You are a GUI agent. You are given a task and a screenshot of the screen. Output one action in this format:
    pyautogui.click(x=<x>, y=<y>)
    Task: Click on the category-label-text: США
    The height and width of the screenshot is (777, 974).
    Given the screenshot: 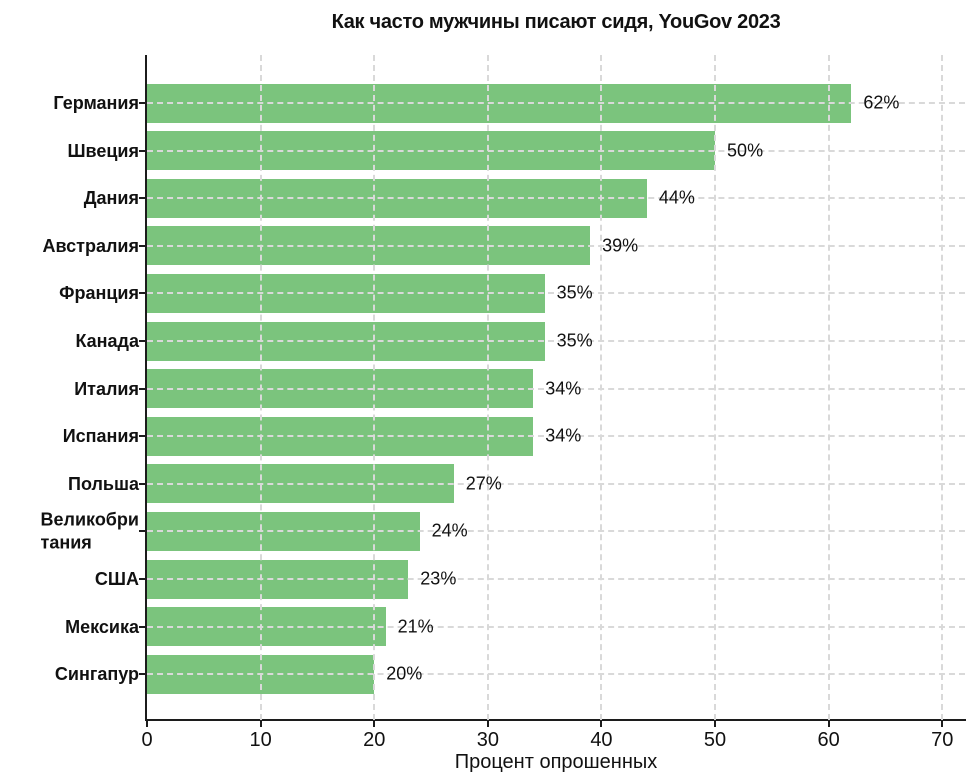 What is the action you would take?
    pyautogui.click(x=116, y=578)
    